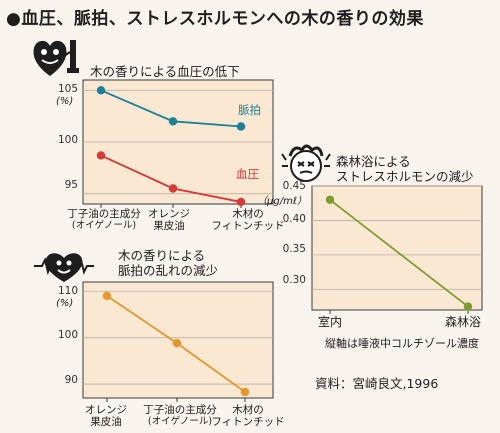  I want to click on chart1-ytick-105: 105, so click(67, 89).